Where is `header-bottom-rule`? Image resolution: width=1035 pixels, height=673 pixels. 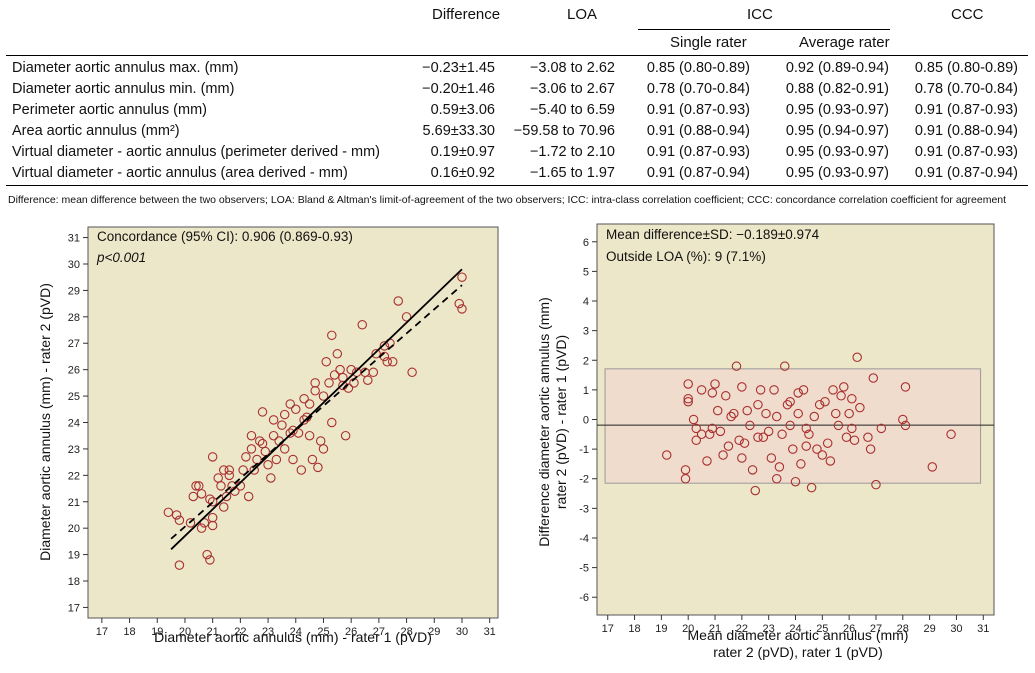
header-bottom-rule is located at coordinates (517, 55).